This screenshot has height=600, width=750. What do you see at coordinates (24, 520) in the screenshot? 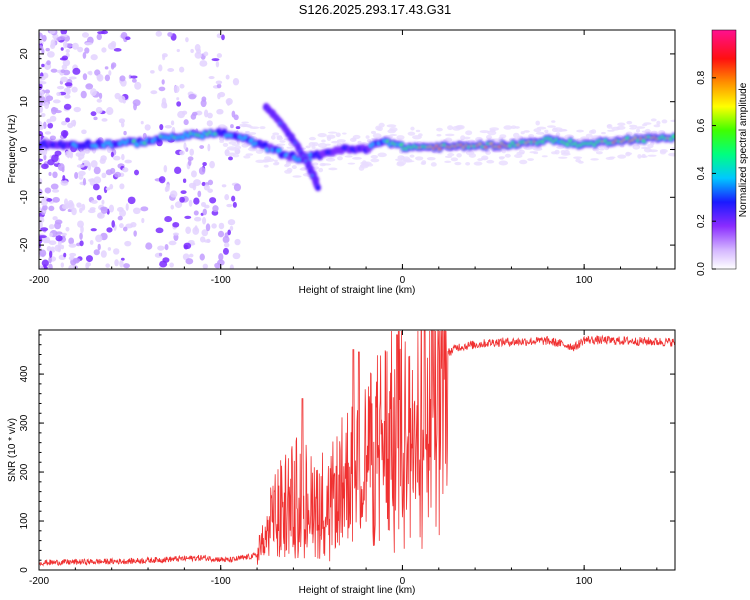
I see `snr-y-tick-label: 100` at bounding box center [24, 520].